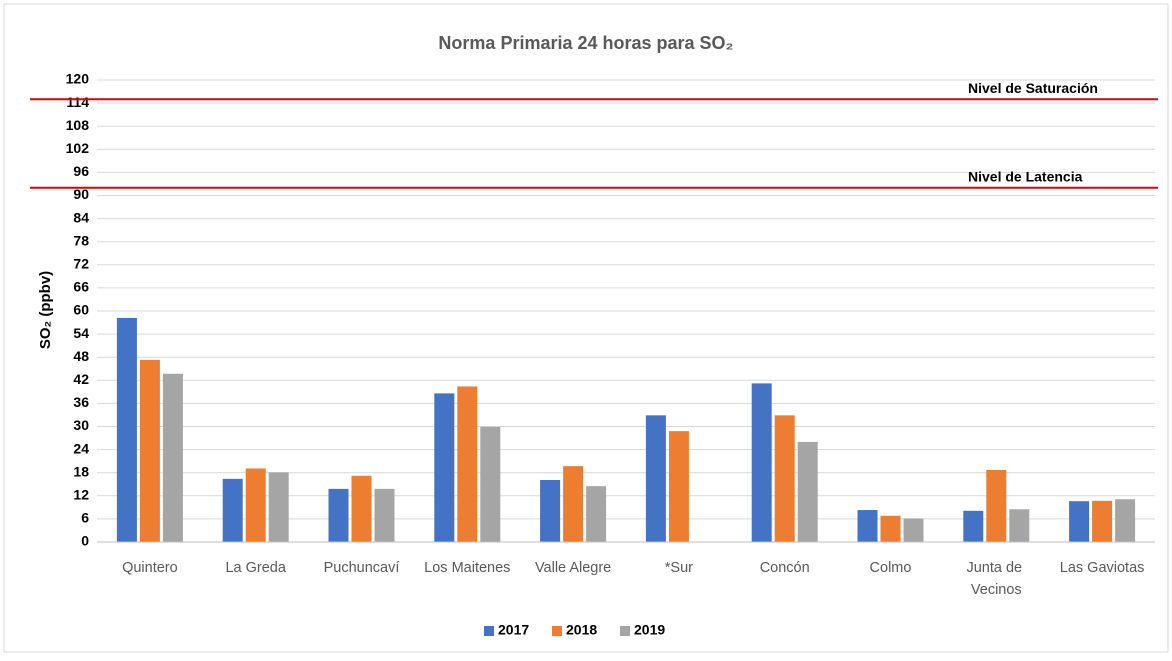 This screenshot has width=1172, height=661. I want to click on x-tick-label: Puchuncaví, so click(362, 568).